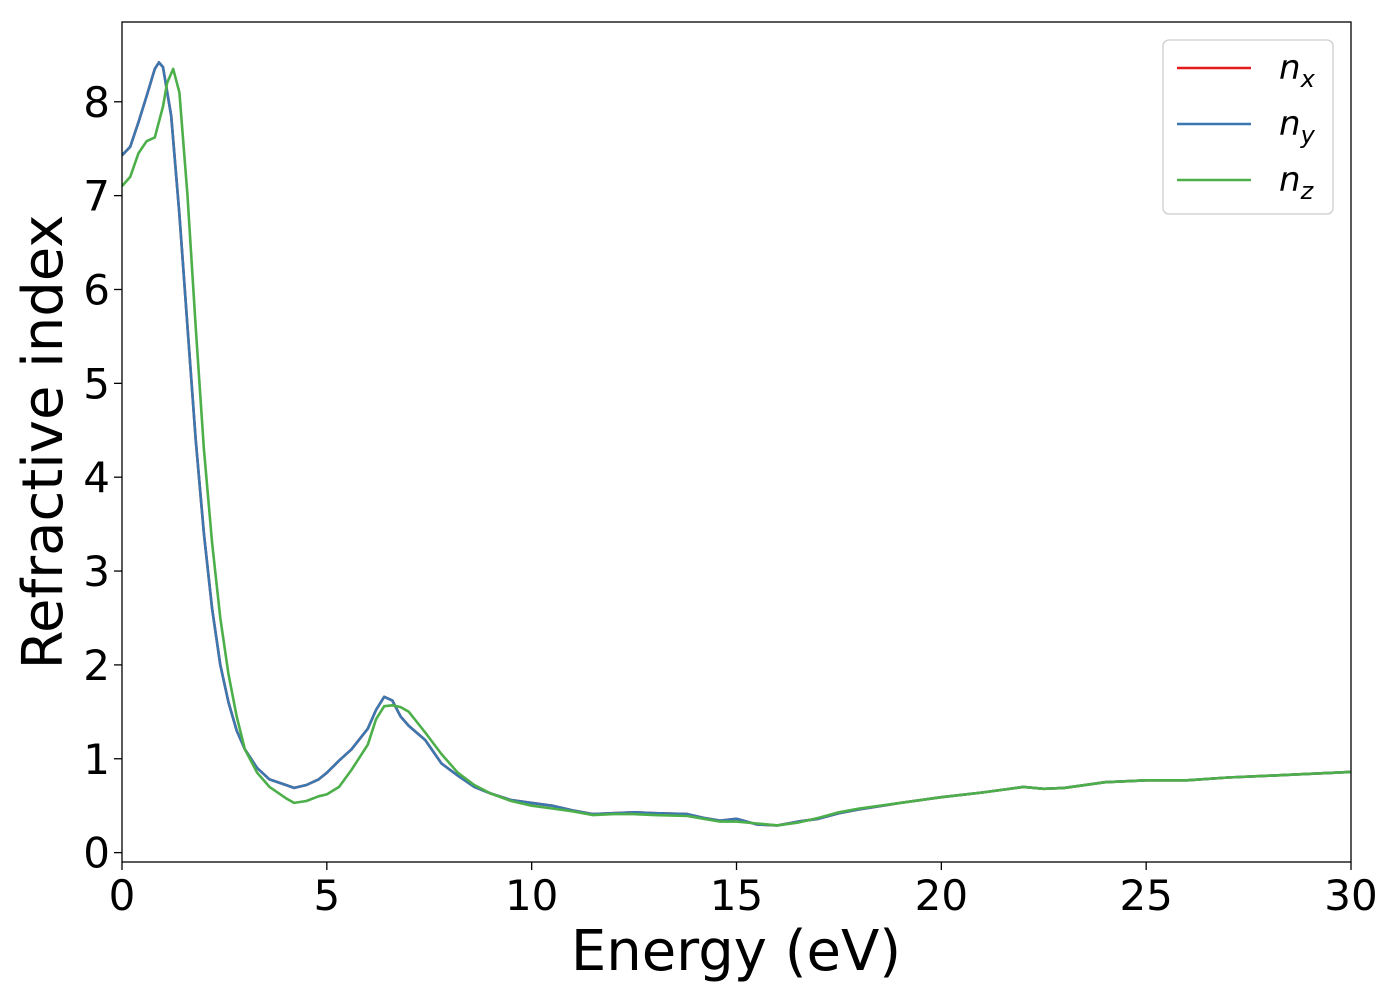 The height and width of the screenshot is (1000, 1400). Describe the element at coordinates (1297, 182) in the screenshot. I see `legend-label: nz` at that location.